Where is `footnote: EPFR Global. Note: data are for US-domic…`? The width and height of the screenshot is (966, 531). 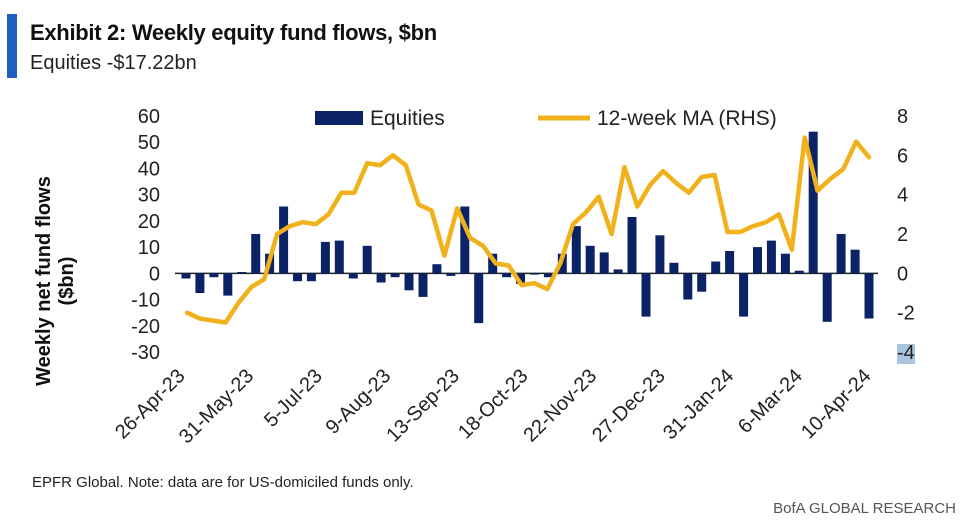
footnote: EPFR Global. Note: data are for US-domic… is located at coordinates (223, 482).